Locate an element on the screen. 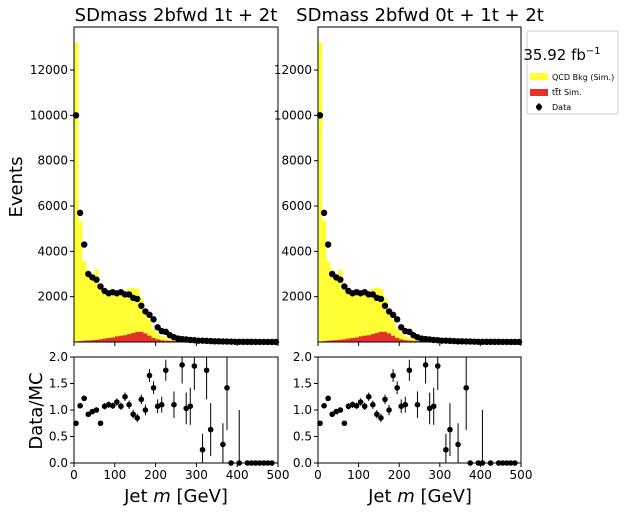 The width and height of the screenshot is (625, 515). x-axis-label-1: Jet m [GeV] is located at coordinates (175, 496).